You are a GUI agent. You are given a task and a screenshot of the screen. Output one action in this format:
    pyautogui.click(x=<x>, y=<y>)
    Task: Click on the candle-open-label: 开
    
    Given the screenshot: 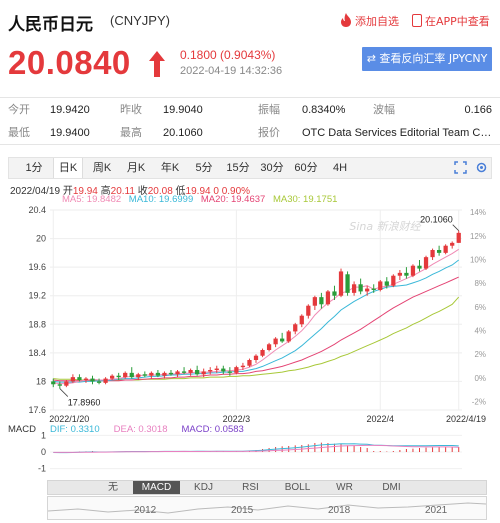 What is the action you would take?
    pyautogui.click(x=67, y=191)
    